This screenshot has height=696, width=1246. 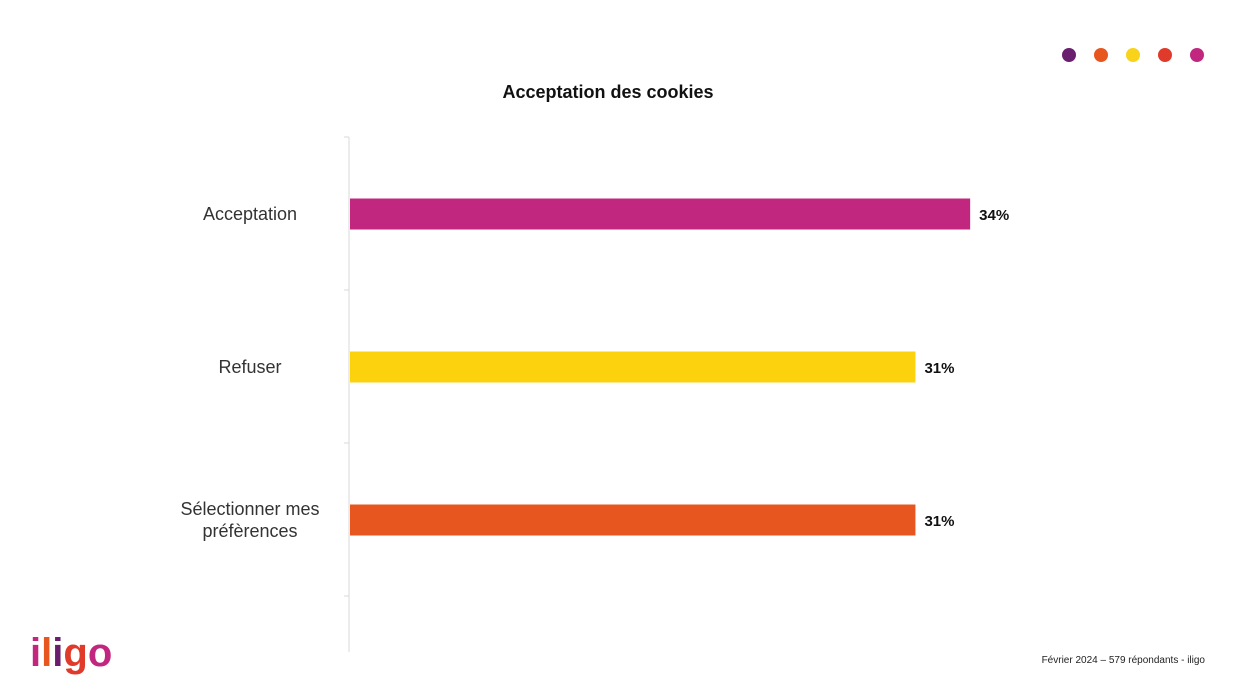 I want to click on category-label: Acceptation, so click(x=250, y=214).